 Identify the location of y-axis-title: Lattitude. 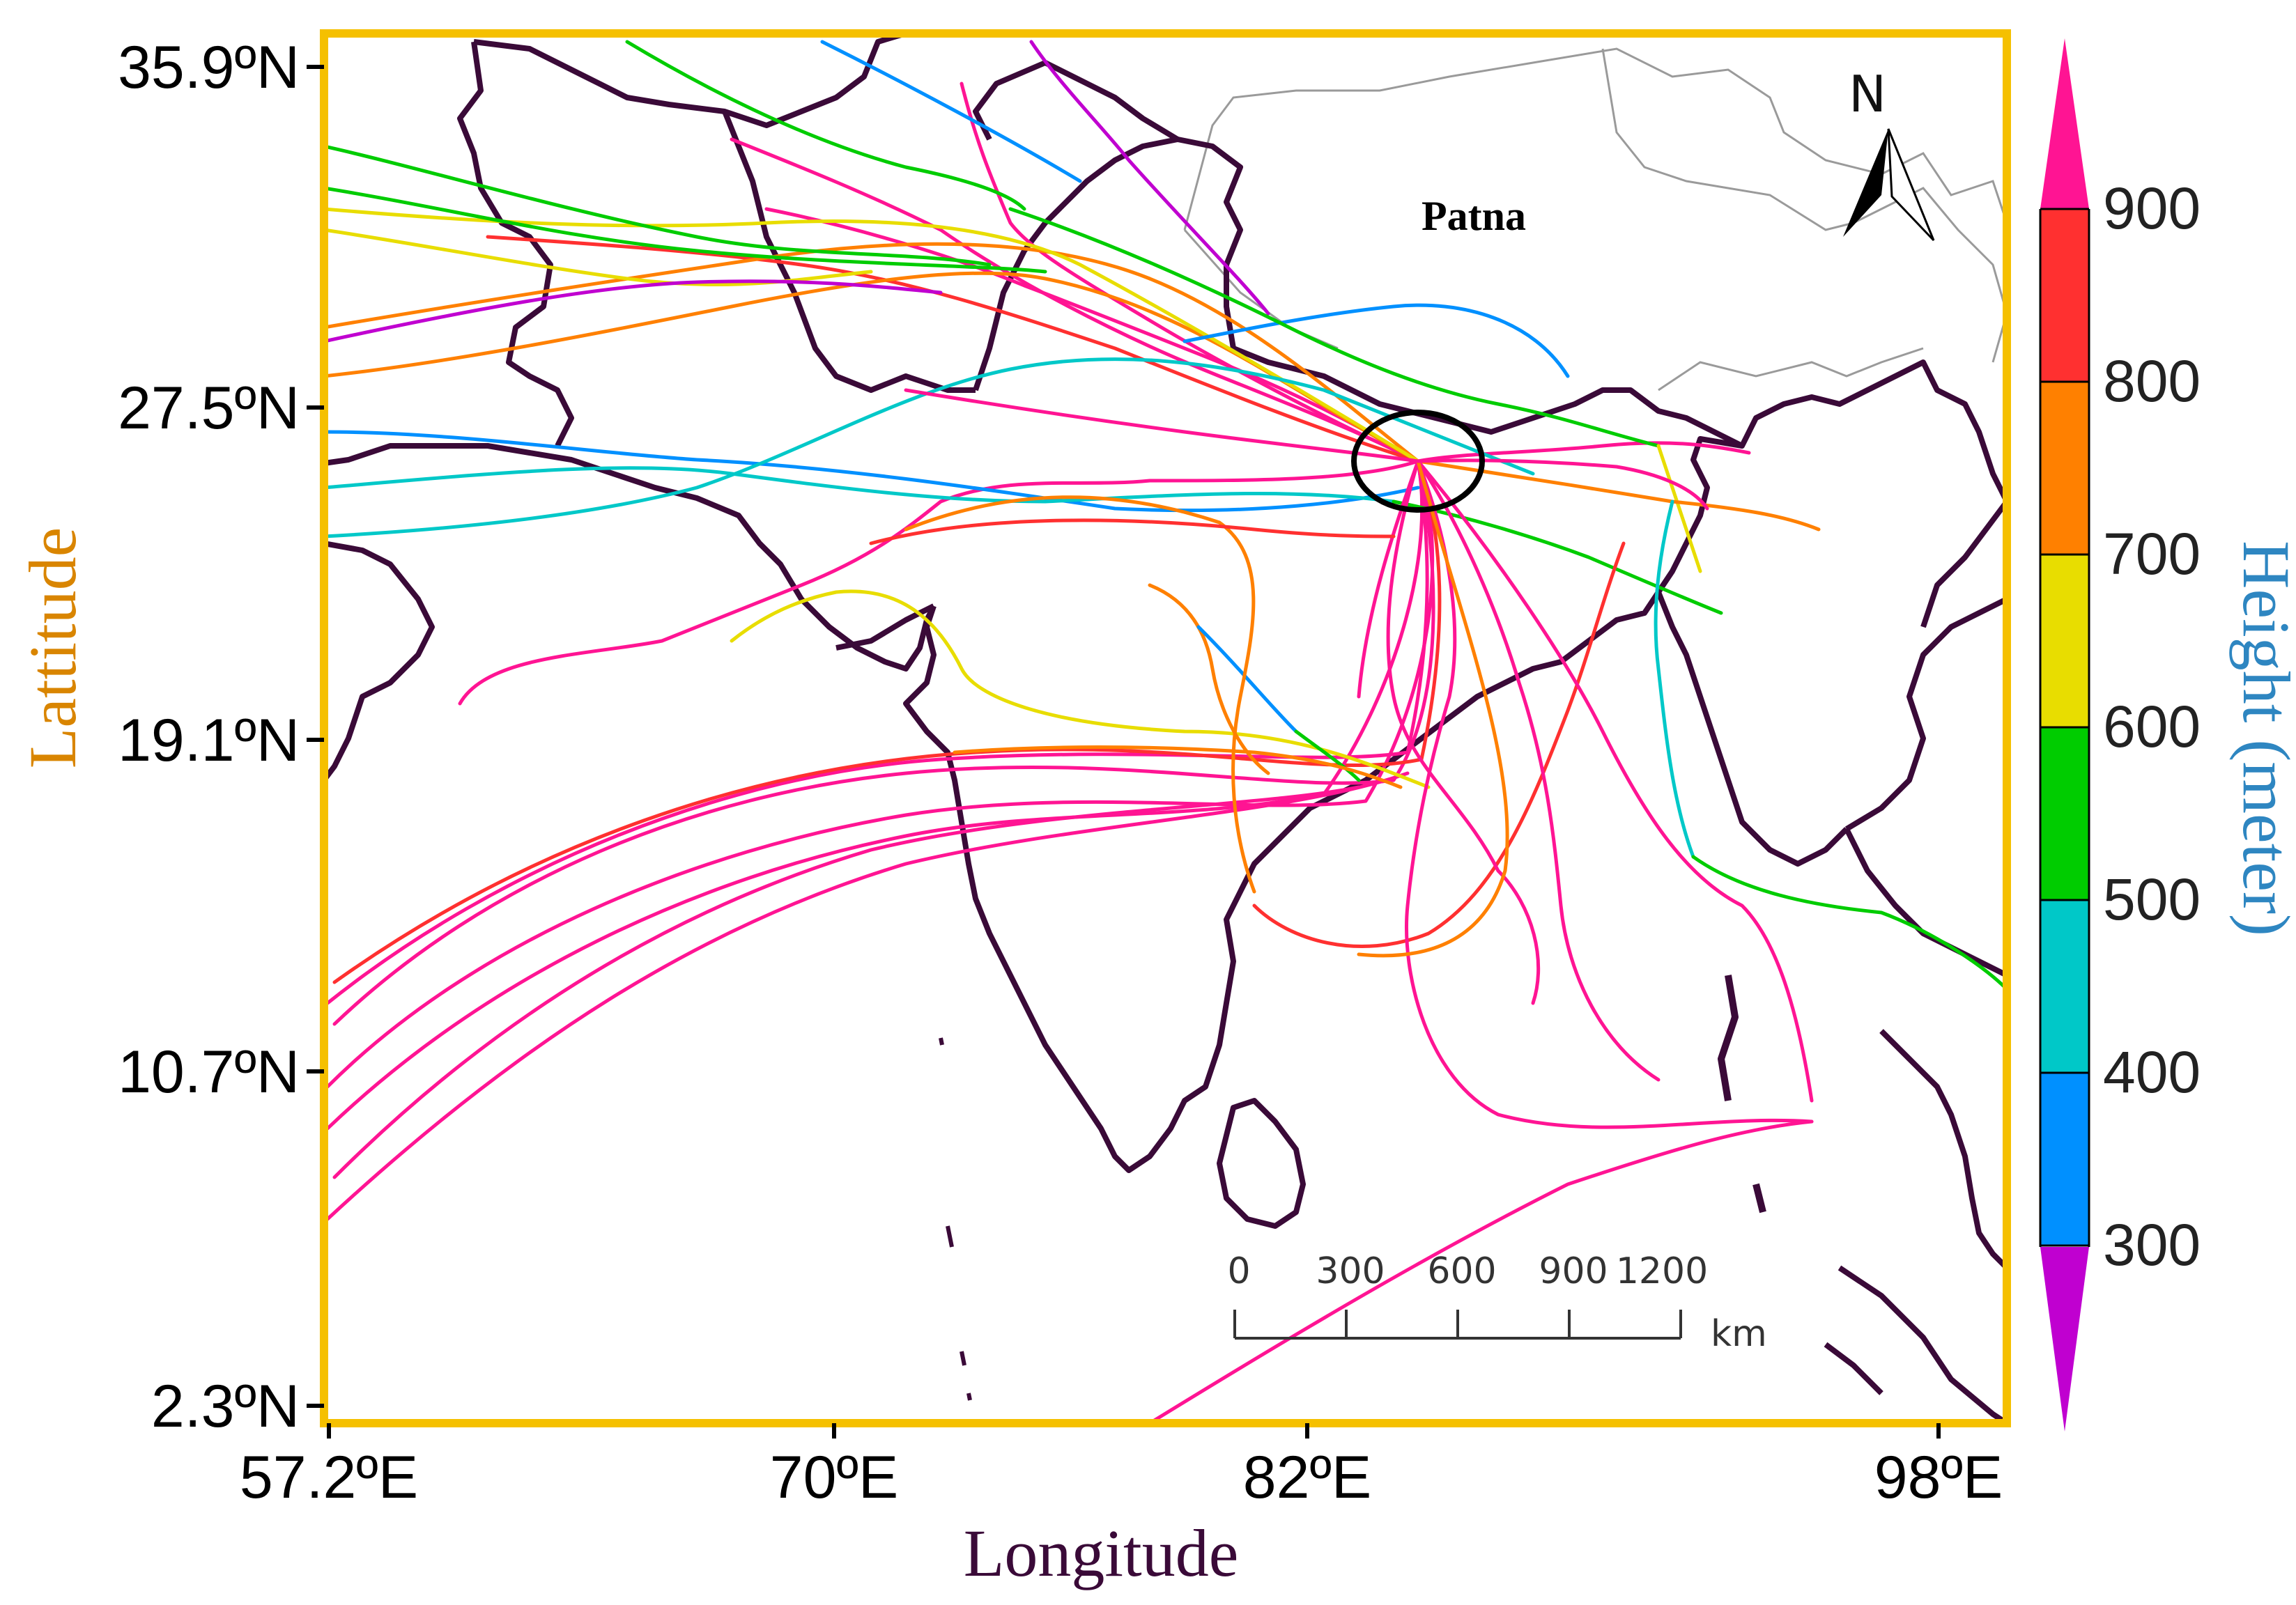
(53, 648).